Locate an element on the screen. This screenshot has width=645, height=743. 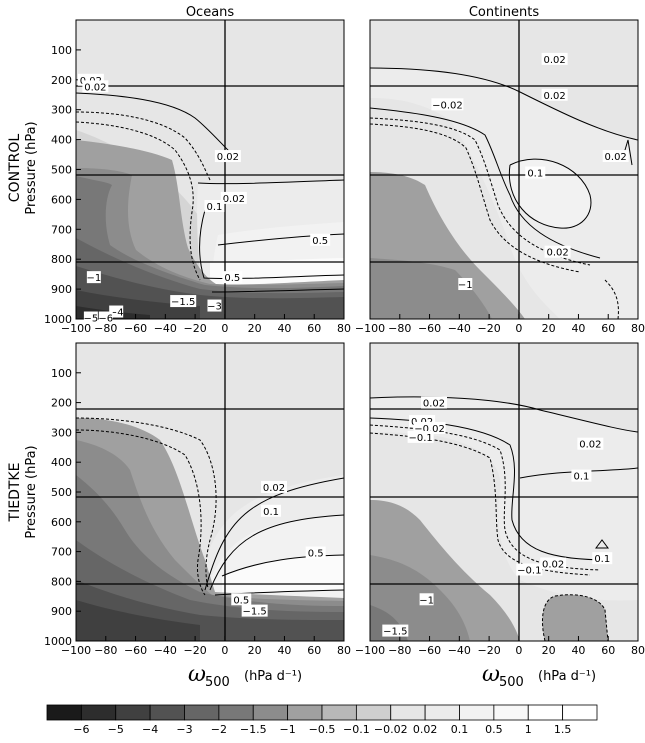
contour-0.02-mid is located at coordinates (485, 183).